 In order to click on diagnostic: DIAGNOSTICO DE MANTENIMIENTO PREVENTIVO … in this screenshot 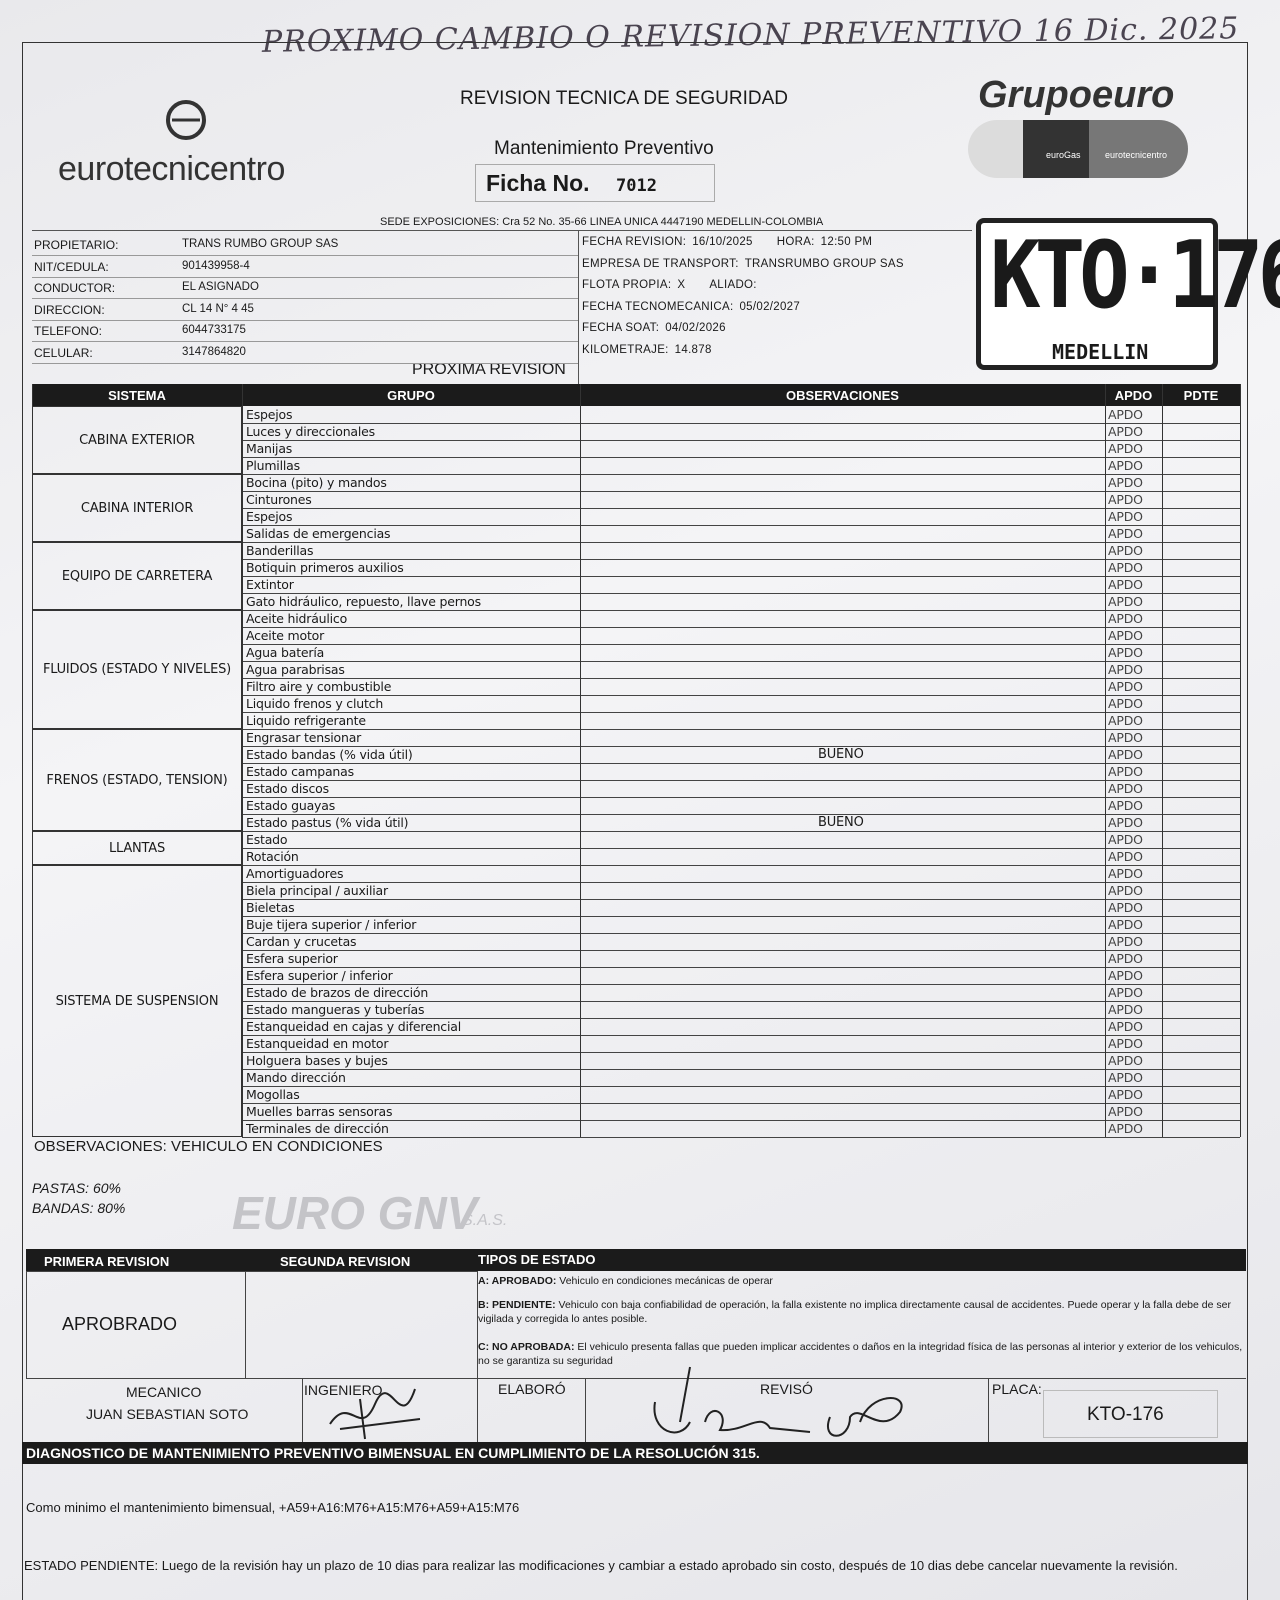, I will do `click(393, 1453)`.